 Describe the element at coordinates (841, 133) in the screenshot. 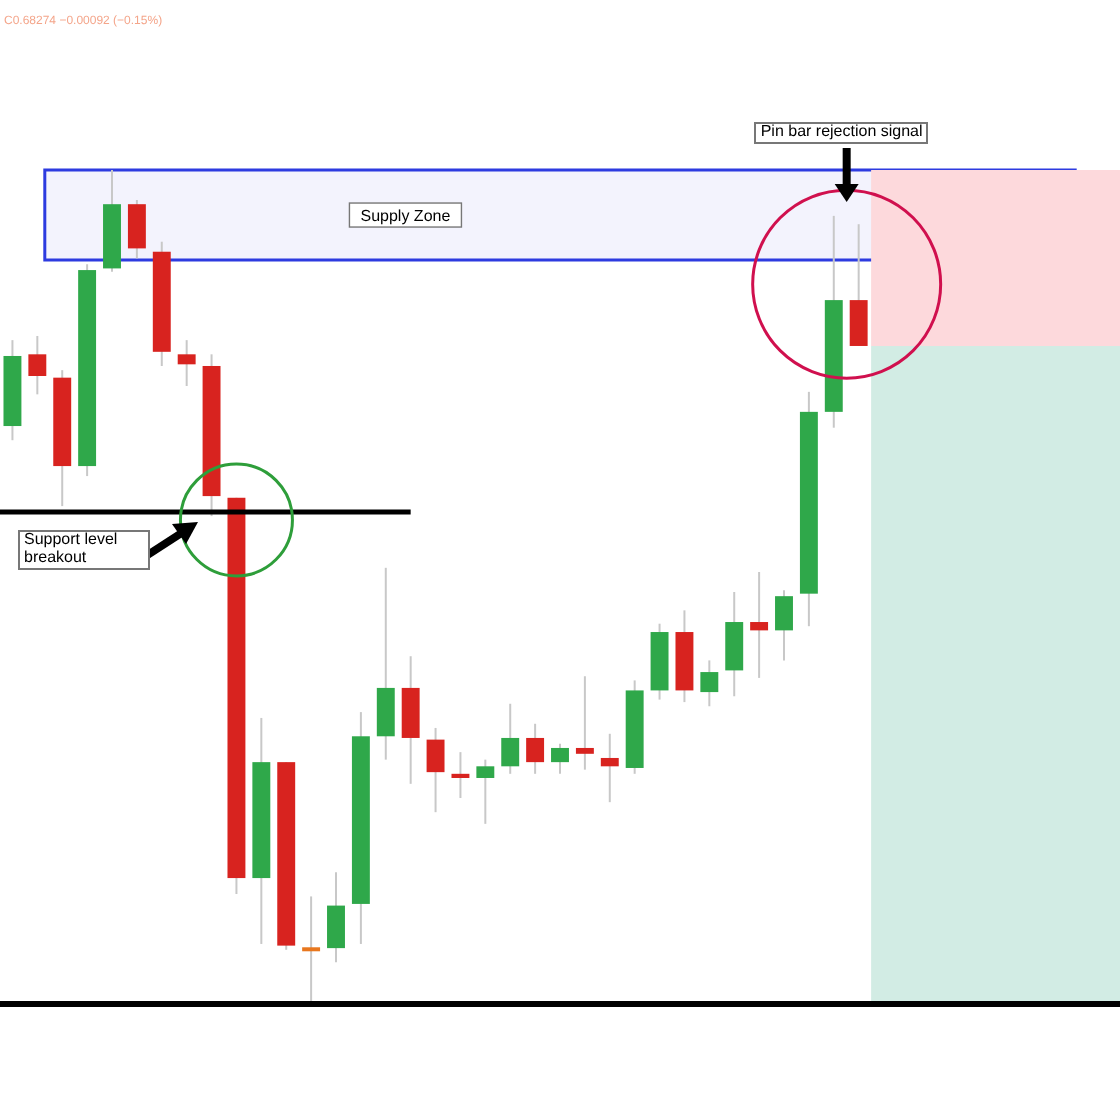

I see `text: Pin bar rejection signal` at that location.